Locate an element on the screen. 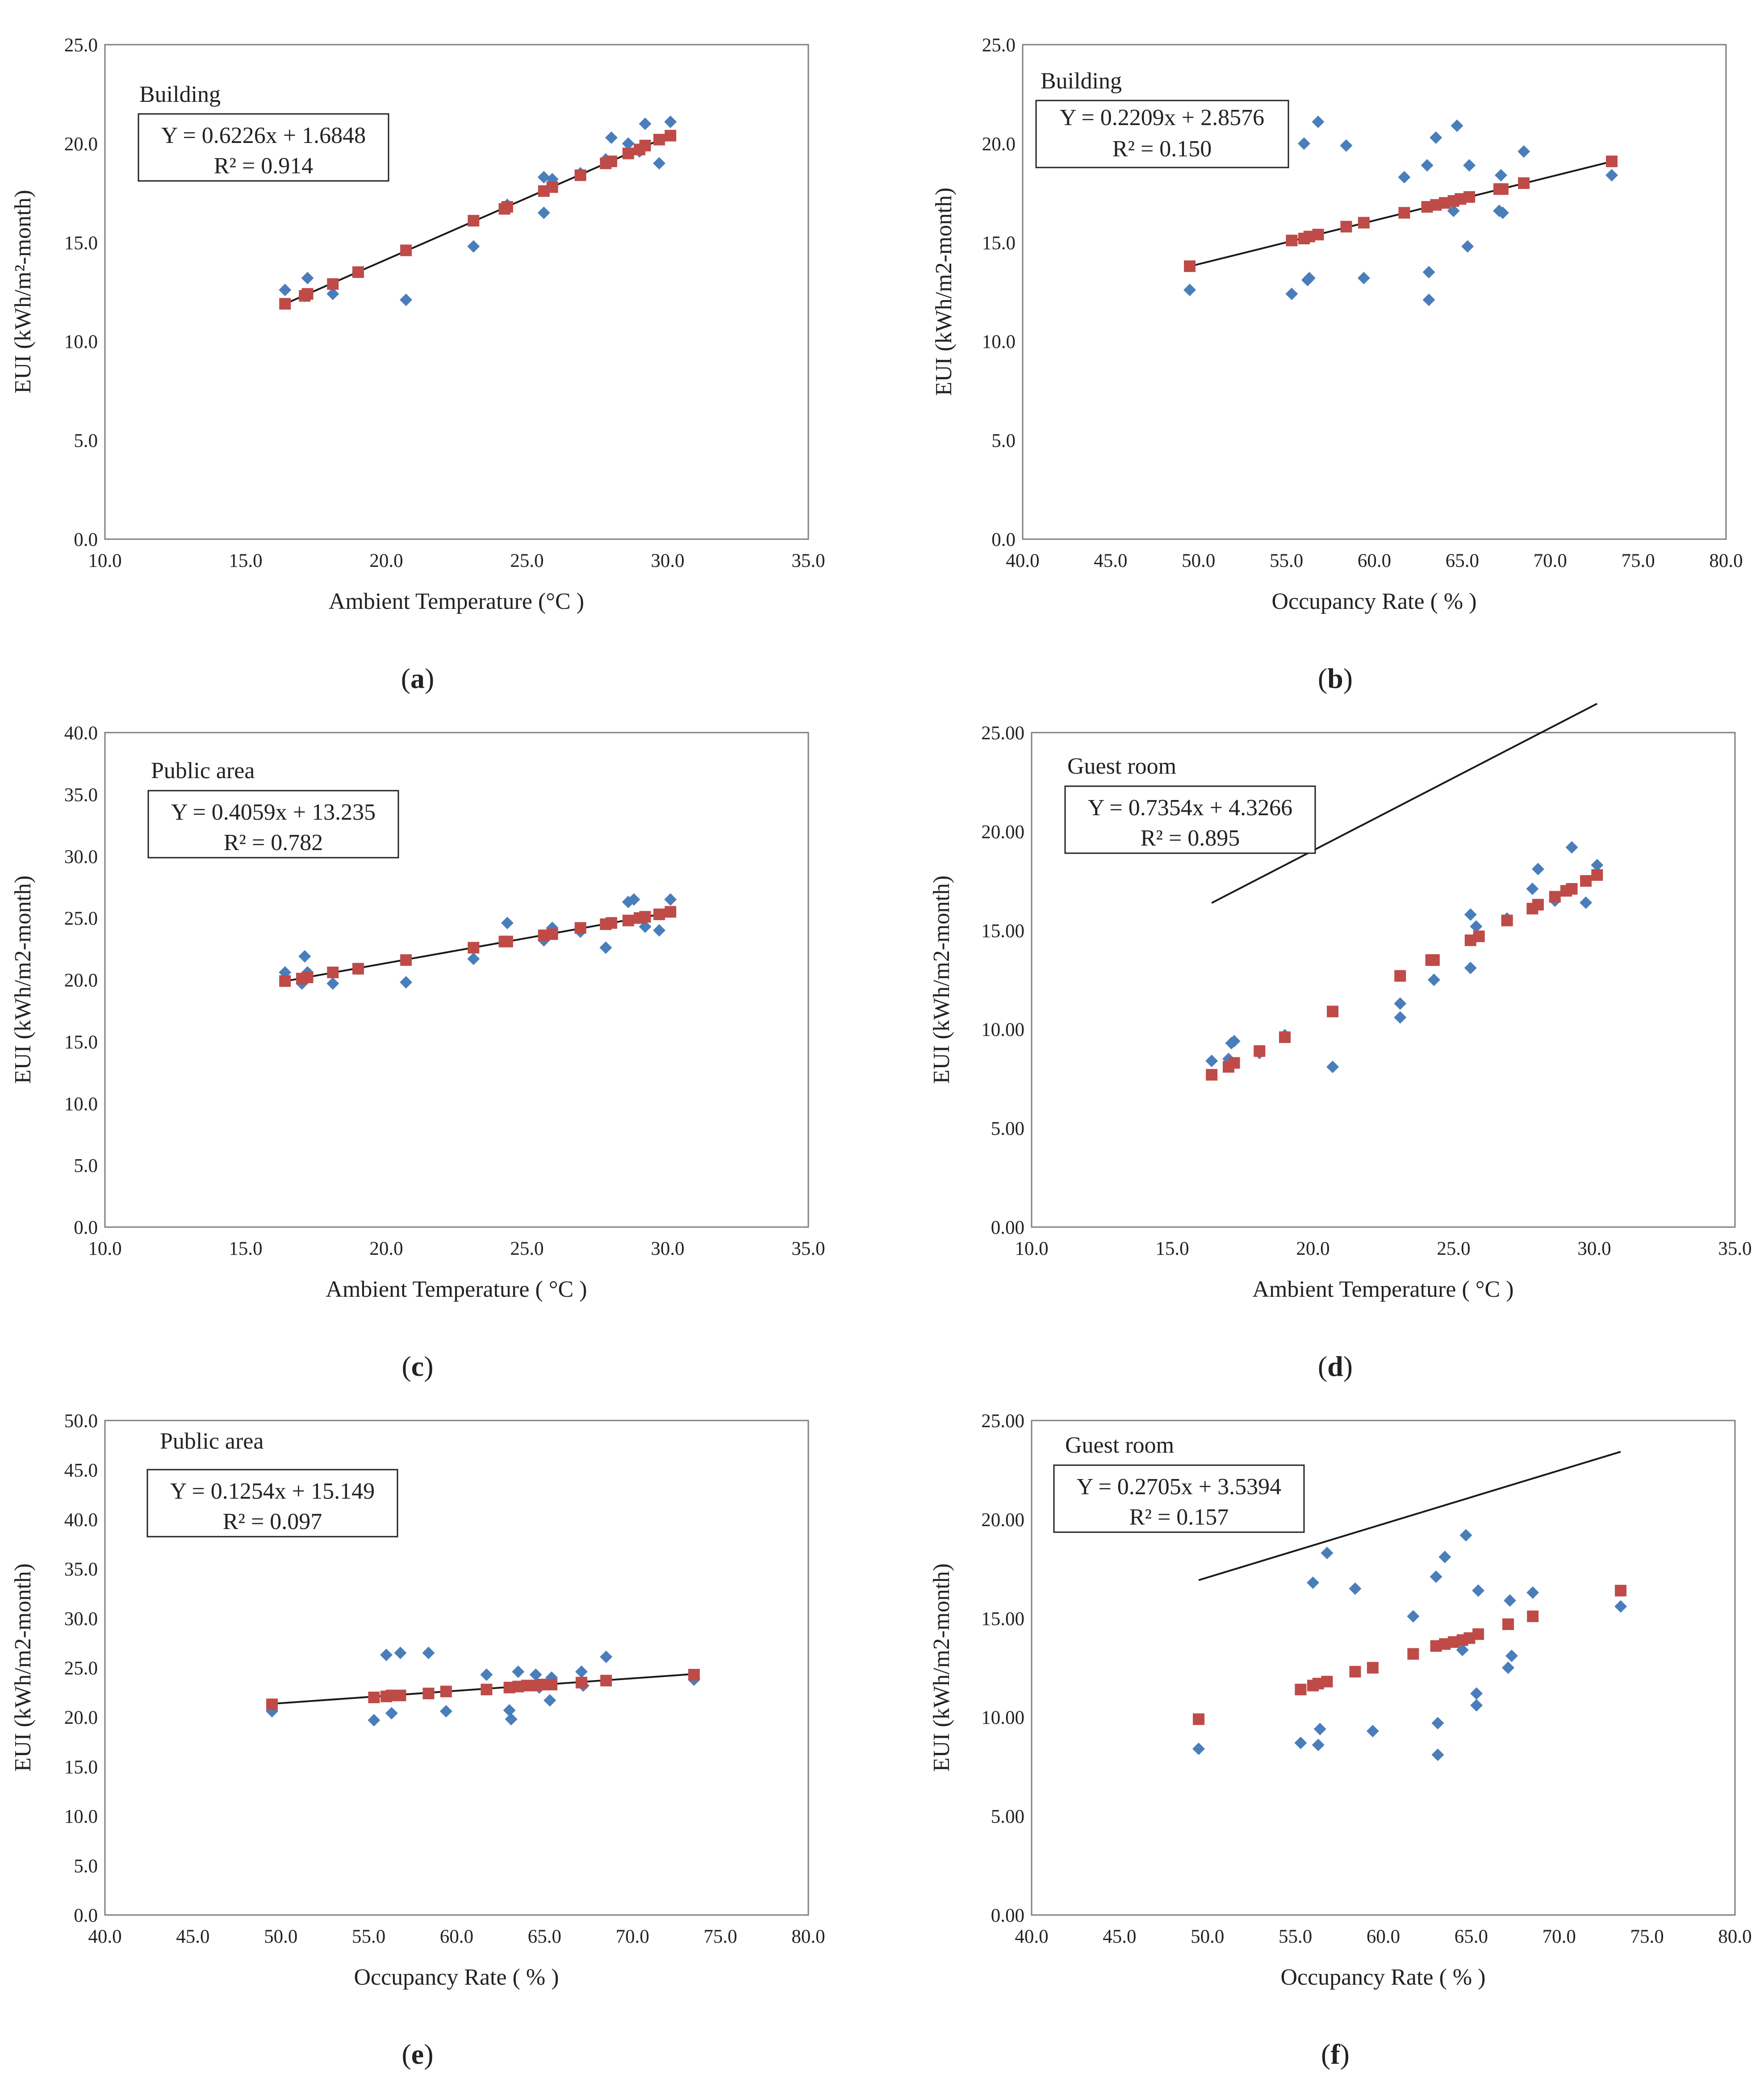  x-tick-label: 10.0 is located at coordinates (1031, 1248).